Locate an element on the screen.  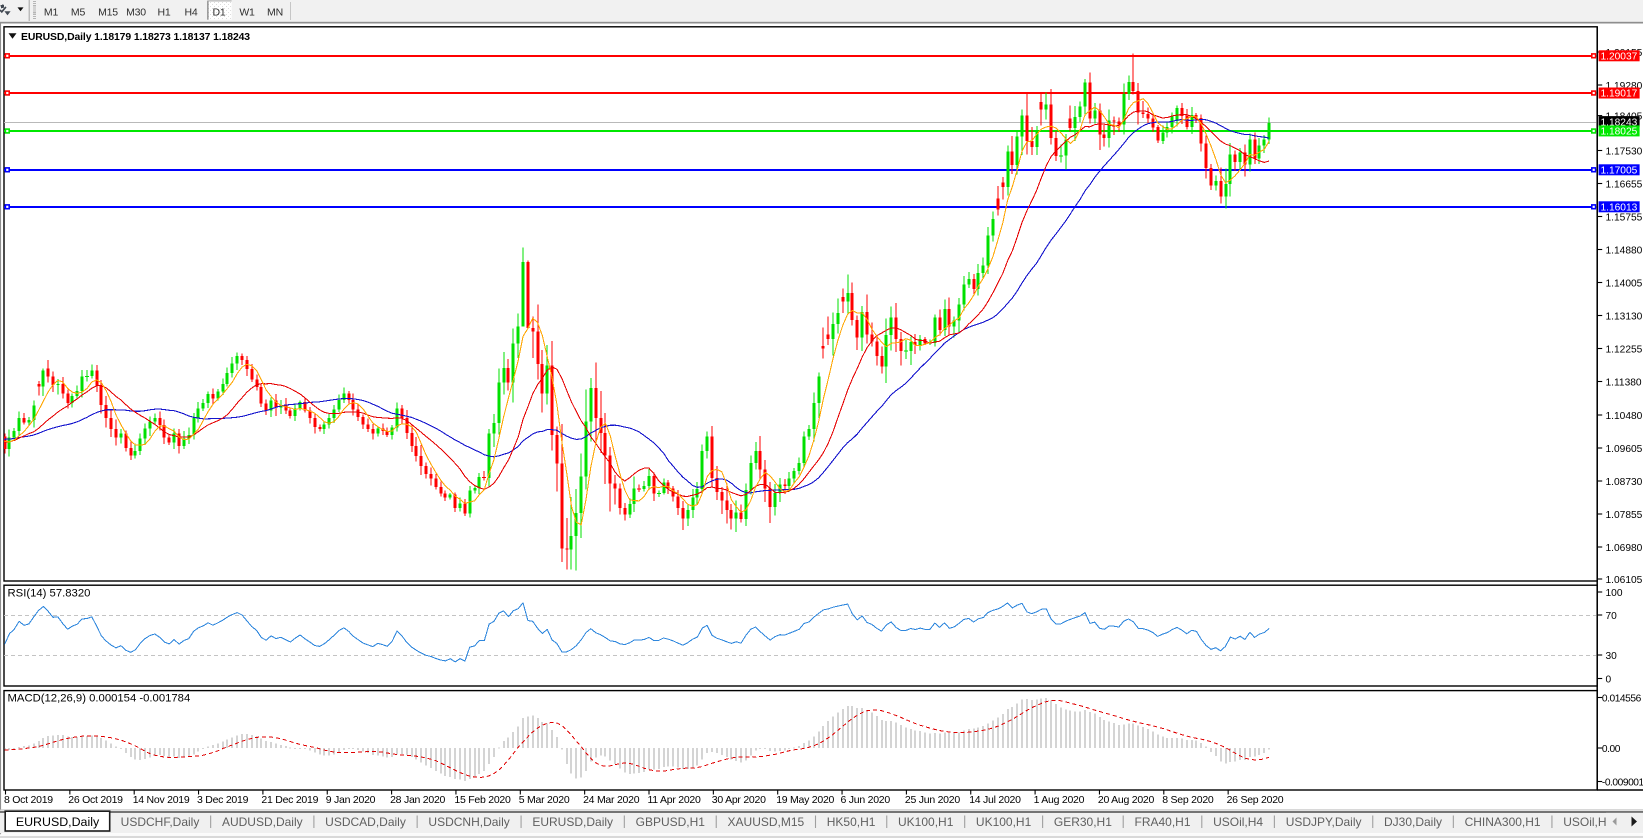
svg-text: 1.18243 is located at coordinates (1618, 122).